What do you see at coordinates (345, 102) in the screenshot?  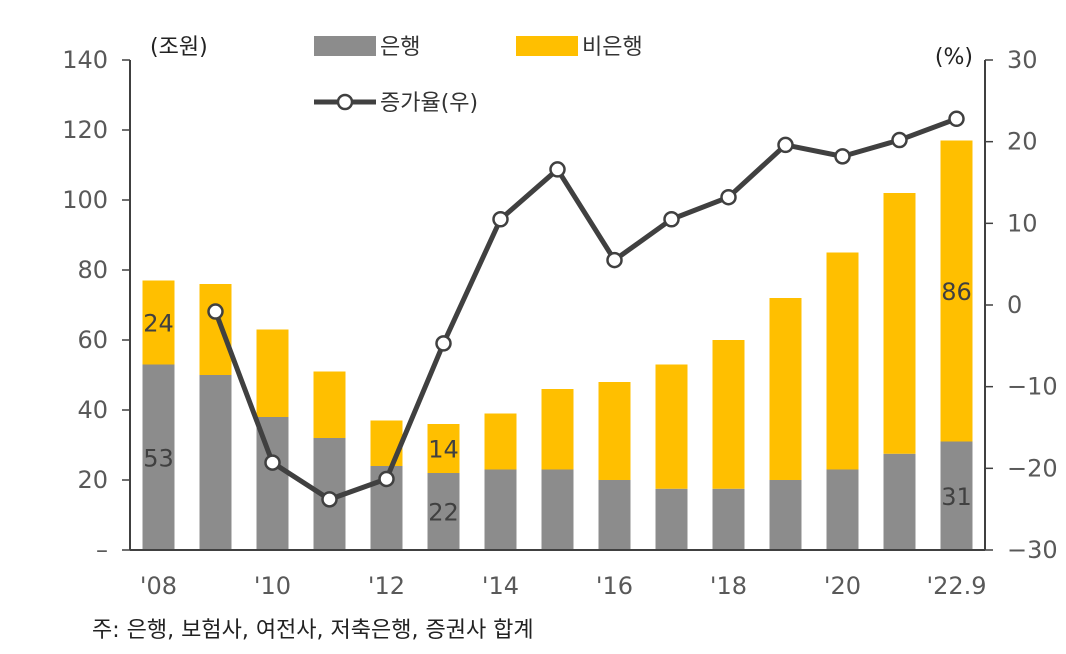 I see `legend-marker-growth` at bounding box center [345, 102].